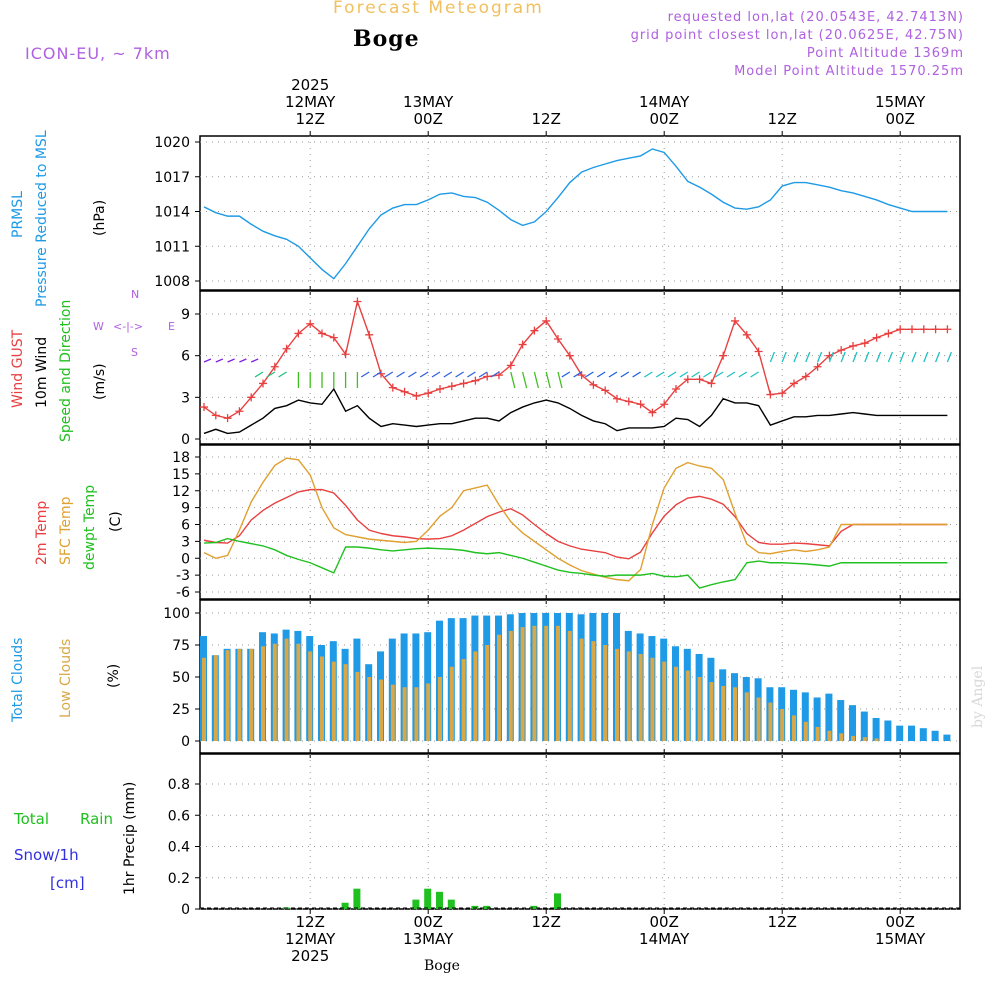  Describe the element at coordinates (438, 9) in the screenshot. I see `chart-title: Forecast Meteogram` at that location.